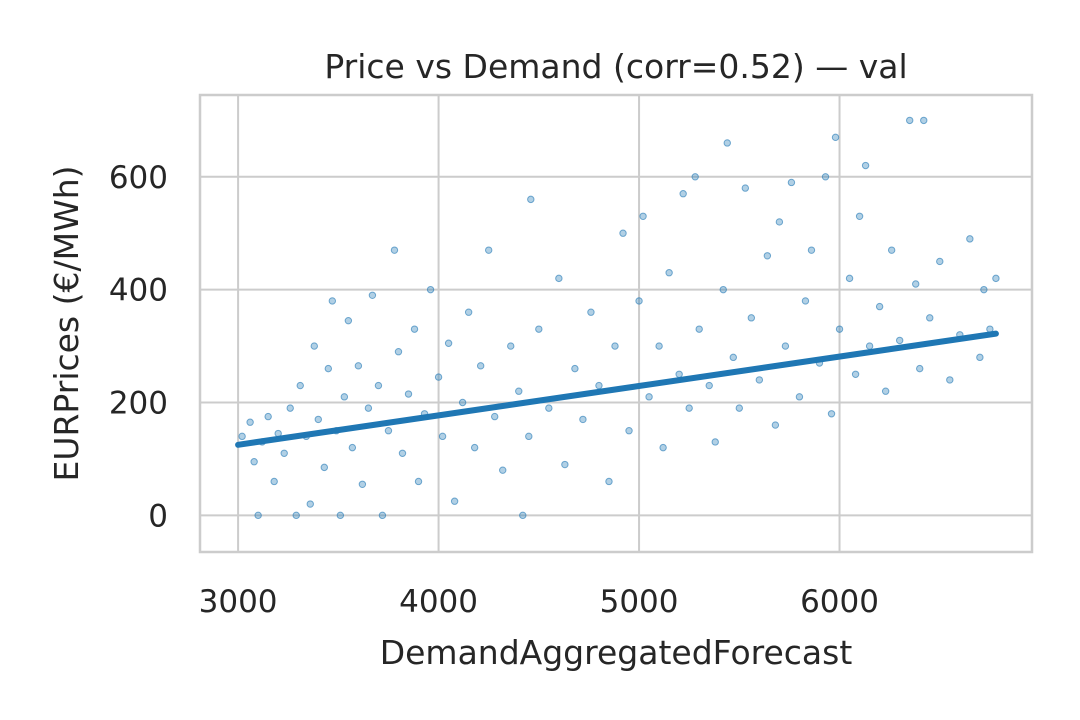 The width and height of the screenshot is (1080, 720). Describe the element at coordinates (639, 602) in the screenshot. I see `x-tick-label: 5000` at that location.